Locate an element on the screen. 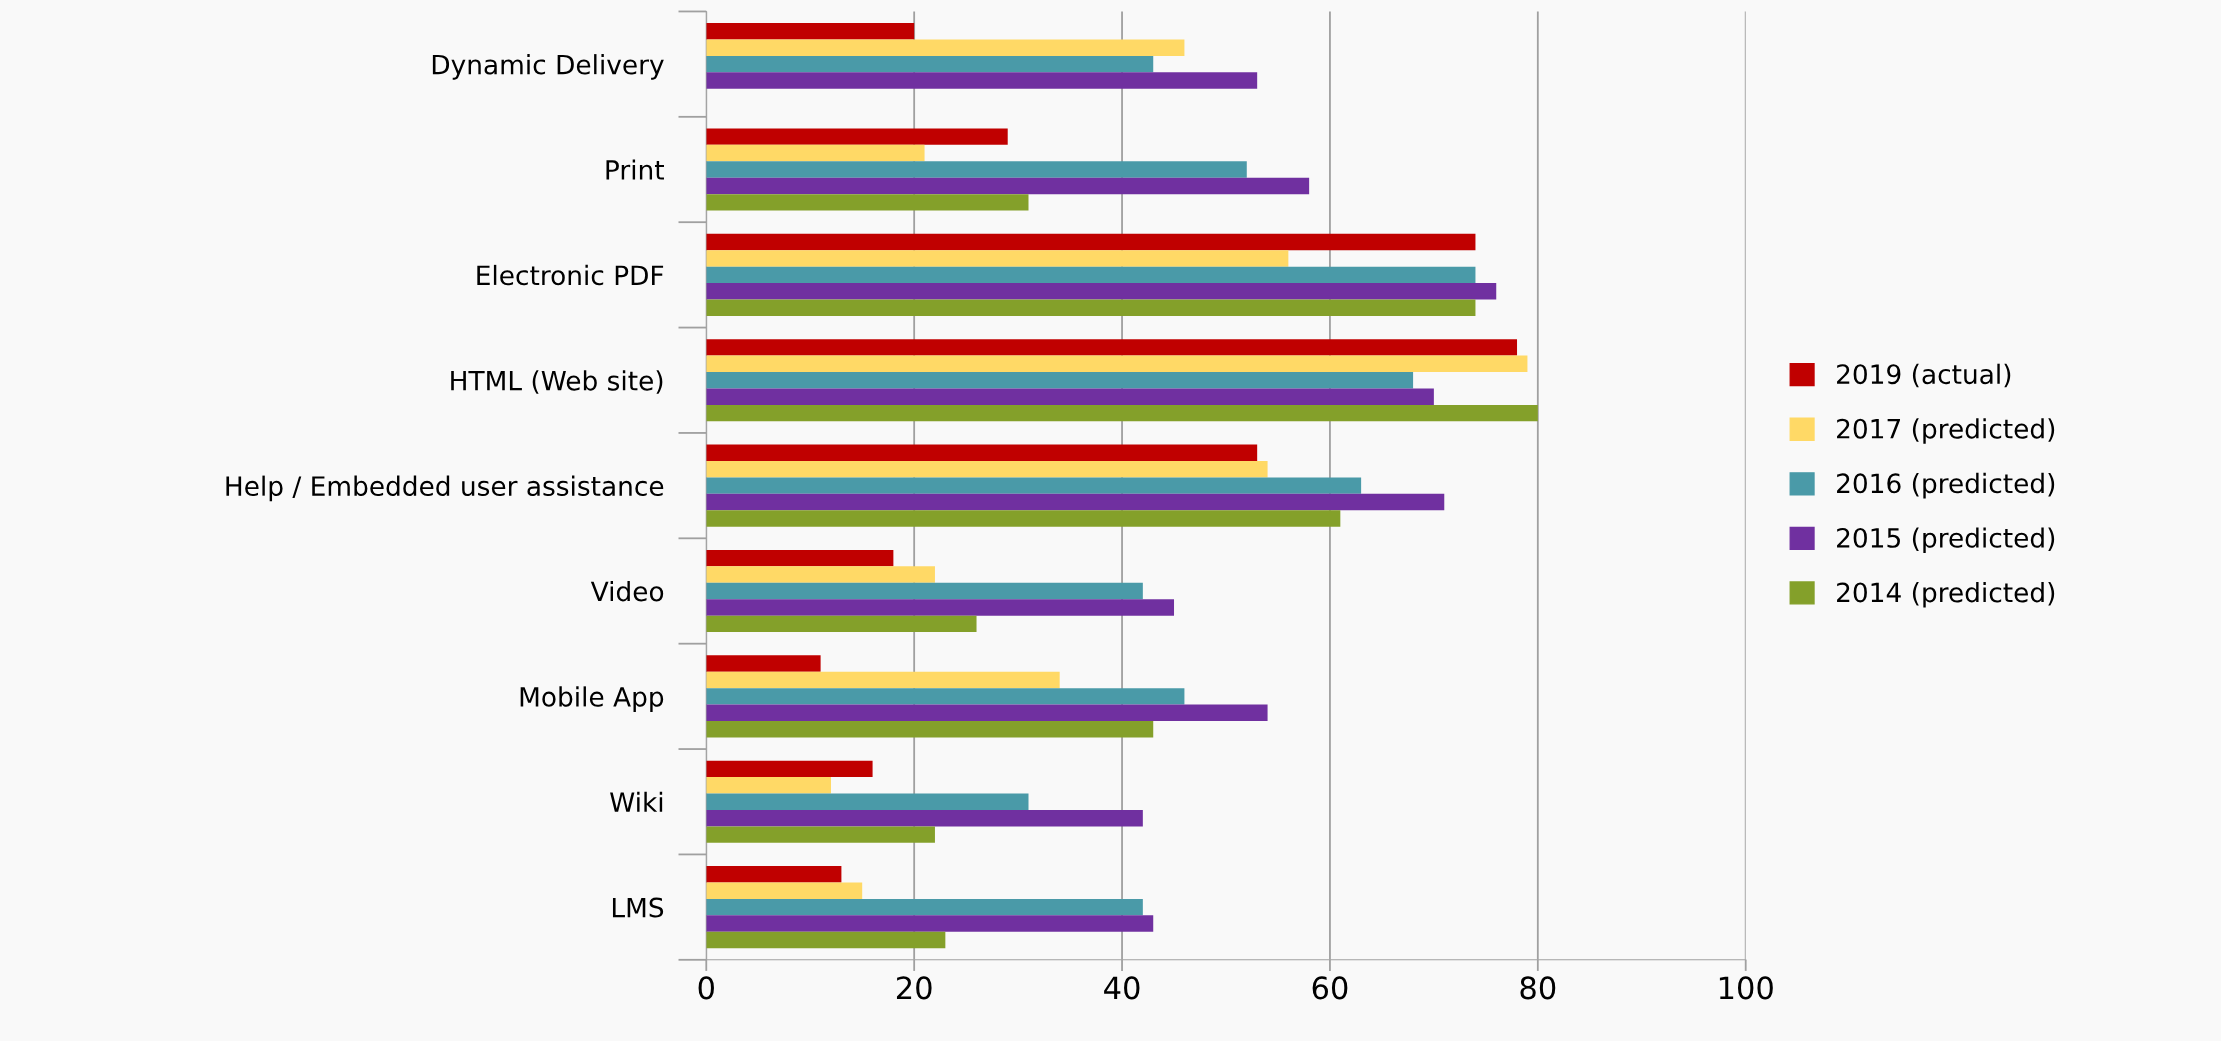 This screenshot has height=1041, width=2221. x-tick-label: 80 is located at coordinates (1538, 988).